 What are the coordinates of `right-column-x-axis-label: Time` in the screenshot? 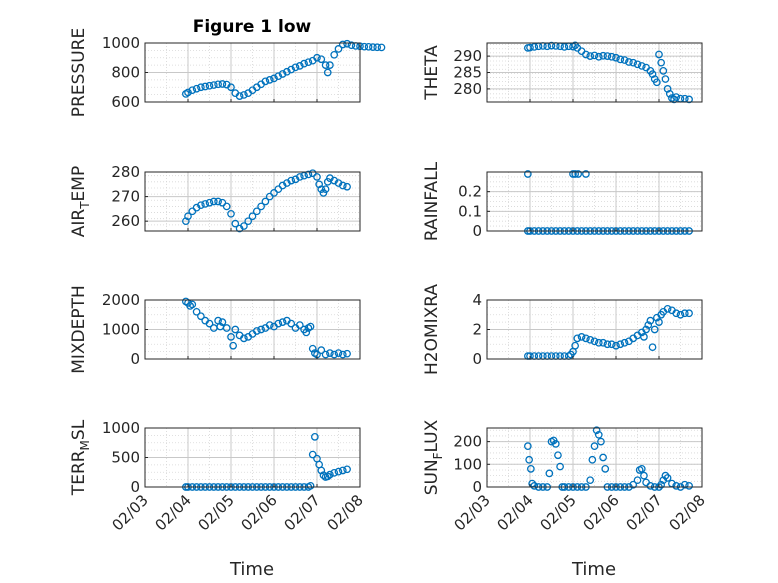 It's located at (593, 569).